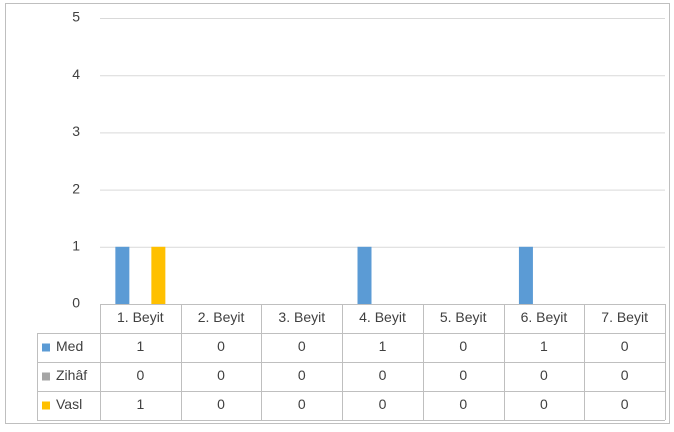 The width and height of the screenshot is (674, 432). I want to click on x-tick-label: 5. Beyit, so click(463, 317).